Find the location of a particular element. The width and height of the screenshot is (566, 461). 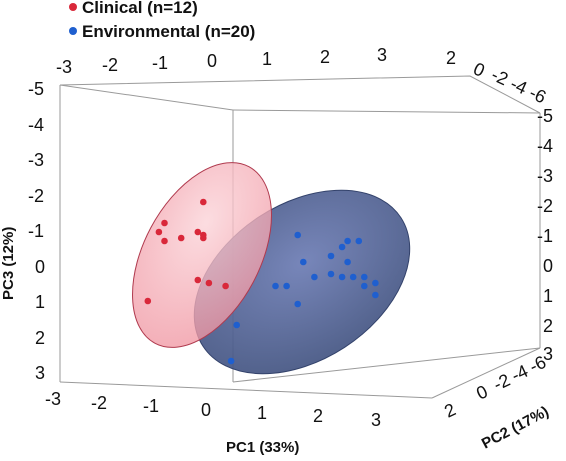

y-bottom-tick-label: -6 is located at coordinates (537, 364).